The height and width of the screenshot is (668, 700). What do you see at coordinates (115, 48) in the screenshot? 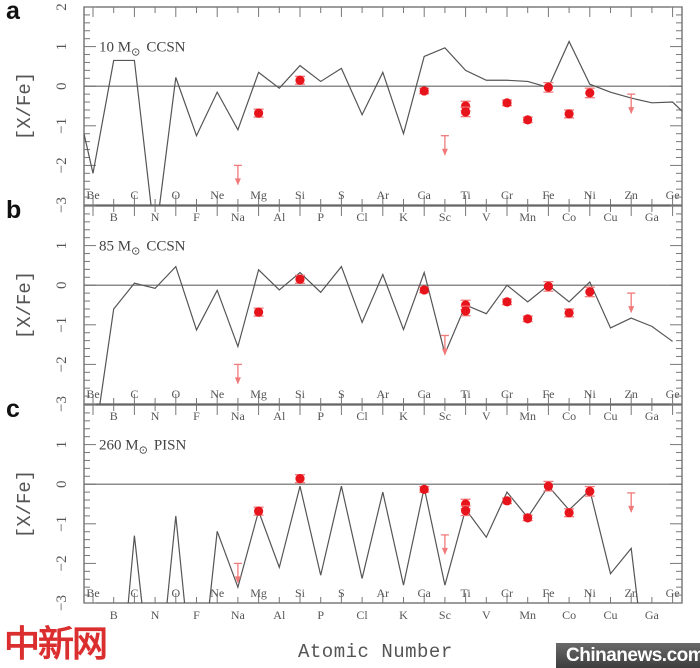
I see `model-mass: 10 M` at bounding box center [115, 48].